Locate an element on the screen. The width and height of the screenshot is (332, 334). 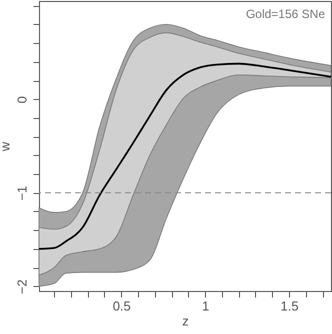
y-tick-label: 0 is located at coordinates (22, 100).